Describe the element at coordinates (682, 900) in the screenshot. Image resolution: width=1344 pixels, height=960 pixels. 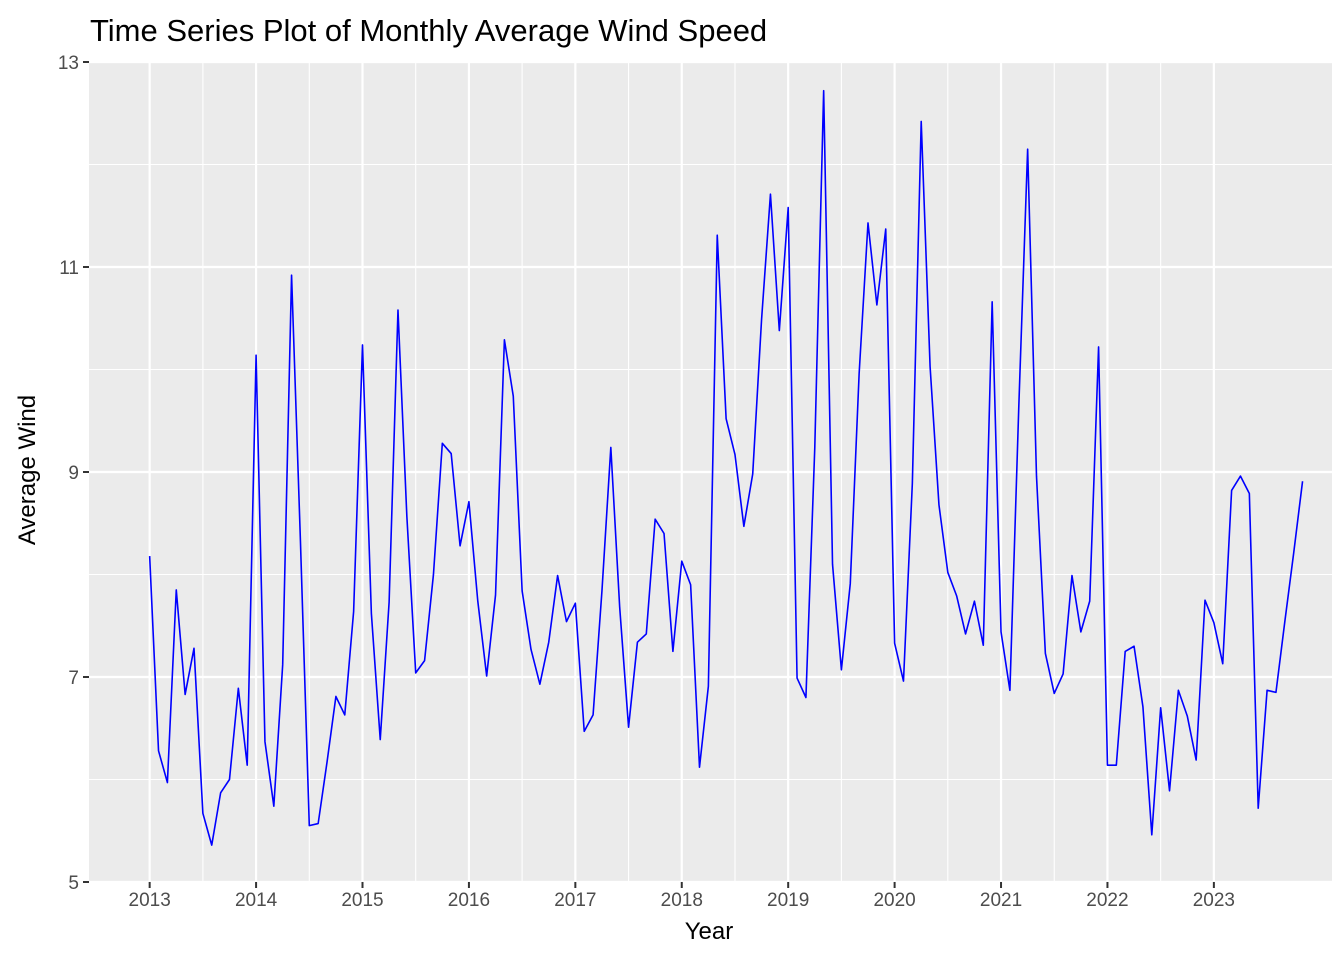
I see `x-tick-label: 2018` at that location.